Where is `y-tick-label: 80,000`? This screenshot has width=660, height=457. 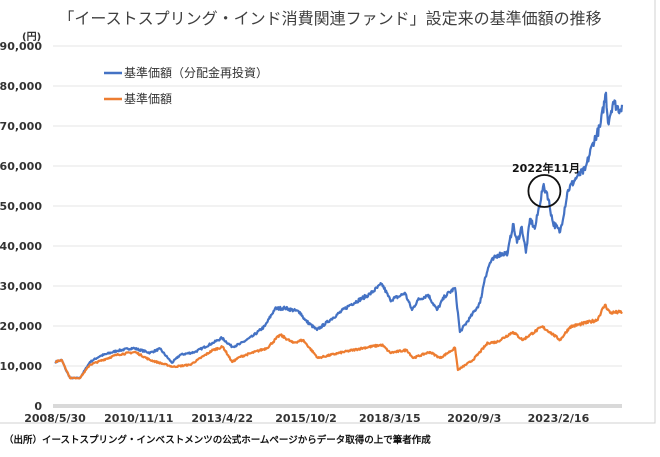
y-tick-label: 80,000 is located at coordinates (21, 86).